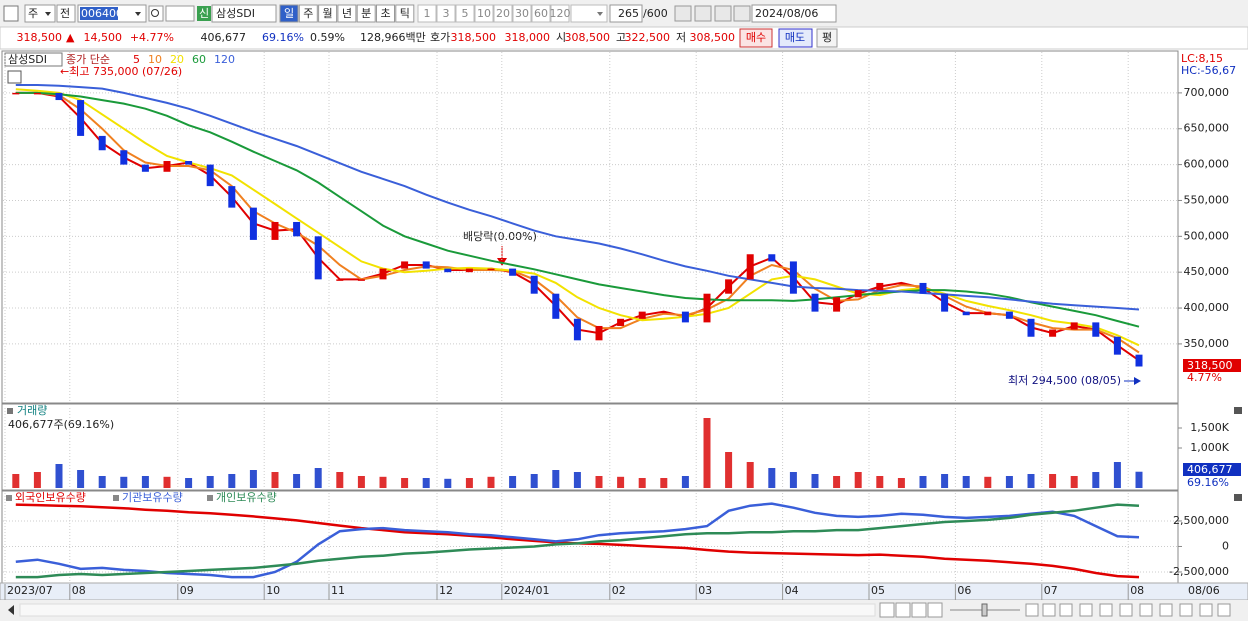  I want to click on buy: 매수, so click(756, 37).